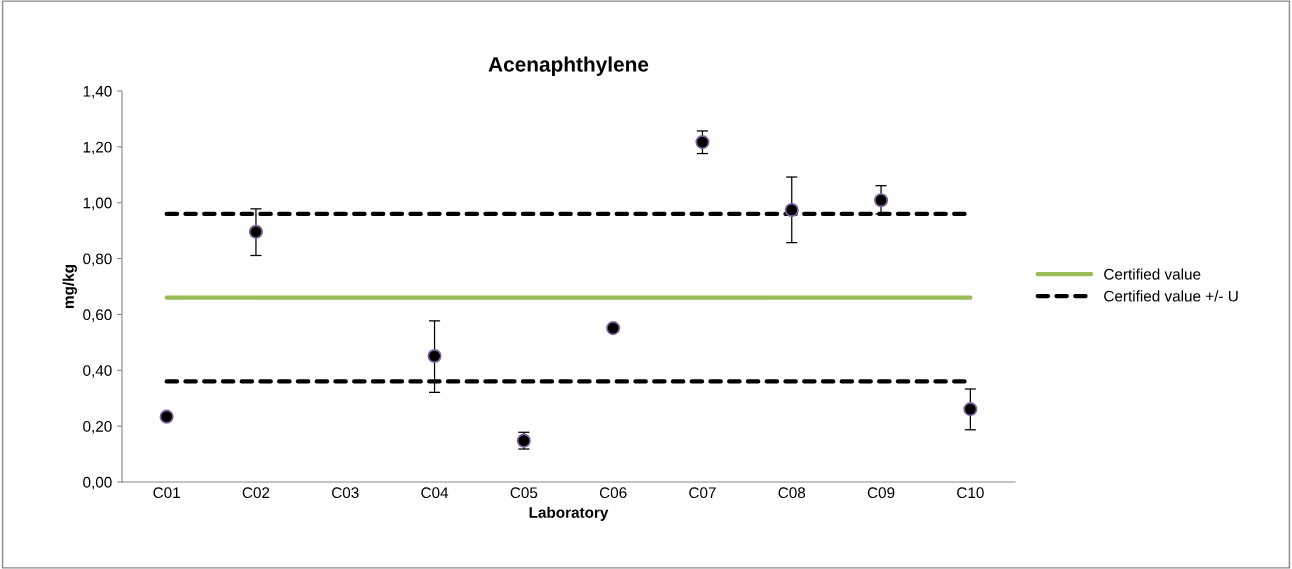 This screenshot has height=569, width=1292. I want to click on x-tick-label: C01, so click(166, 493).